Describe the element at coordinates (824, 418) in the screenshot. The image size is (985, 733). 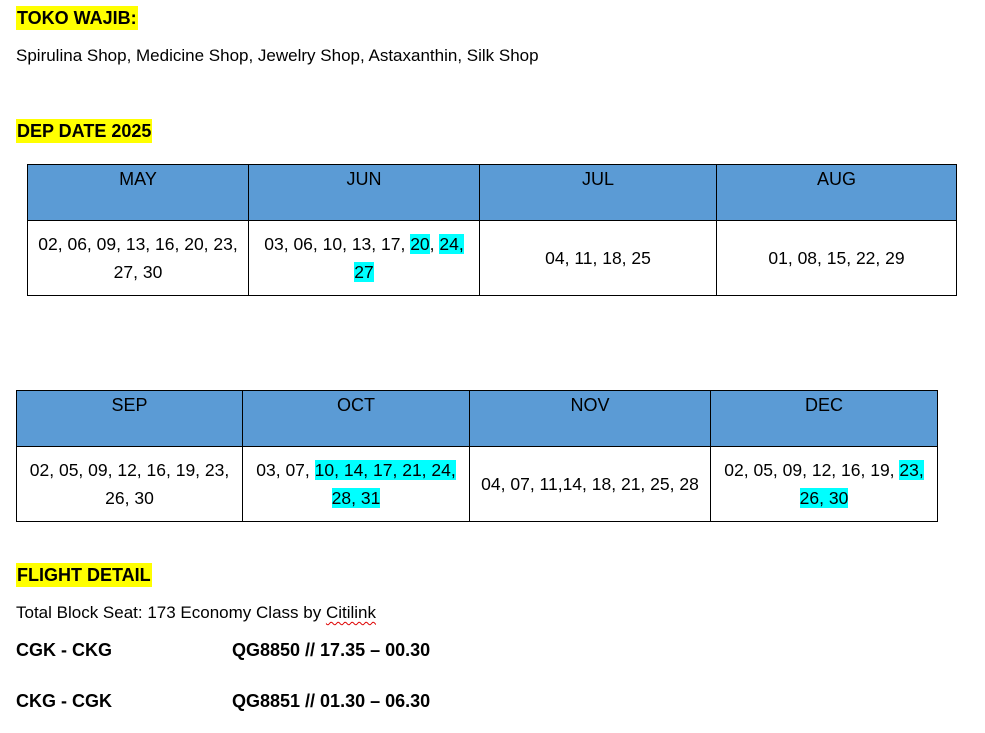
I see `month-header-dec: DEC` at that location.